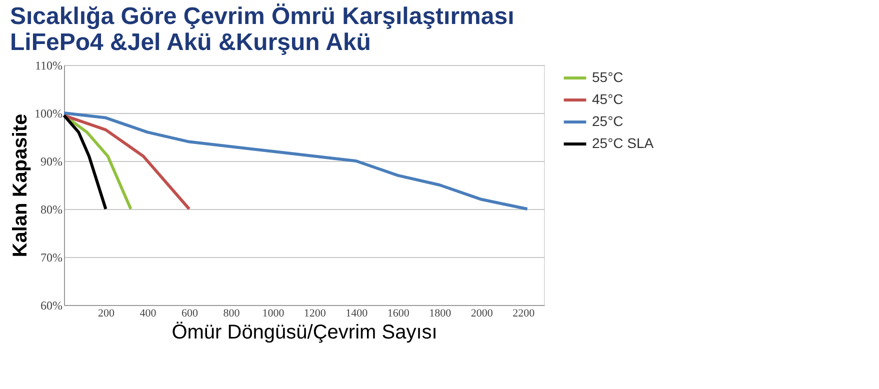  Describe the element at coordinates (106, 314) in the screenshot. I see `x-tick-label: 200` at that location.